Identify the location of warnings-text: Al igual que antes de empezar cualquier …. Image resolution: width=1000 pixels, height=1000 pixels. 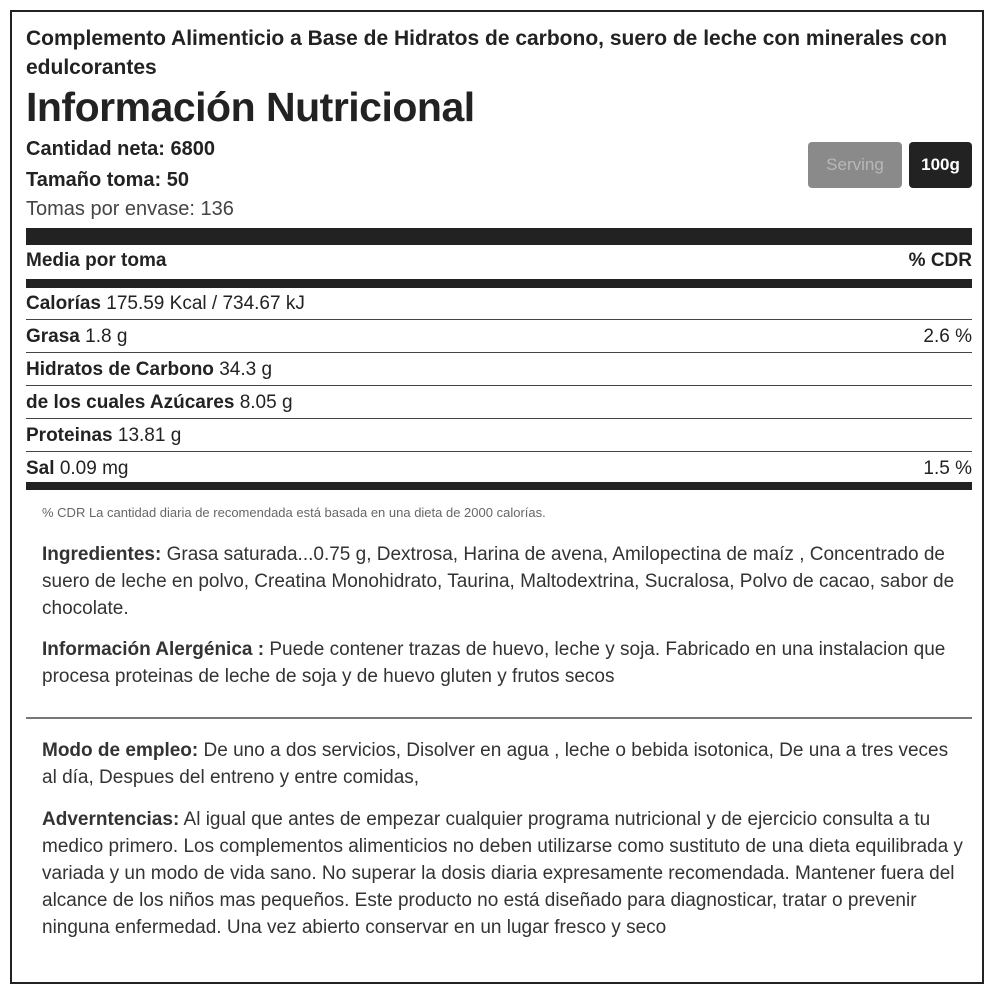
(502, 873).